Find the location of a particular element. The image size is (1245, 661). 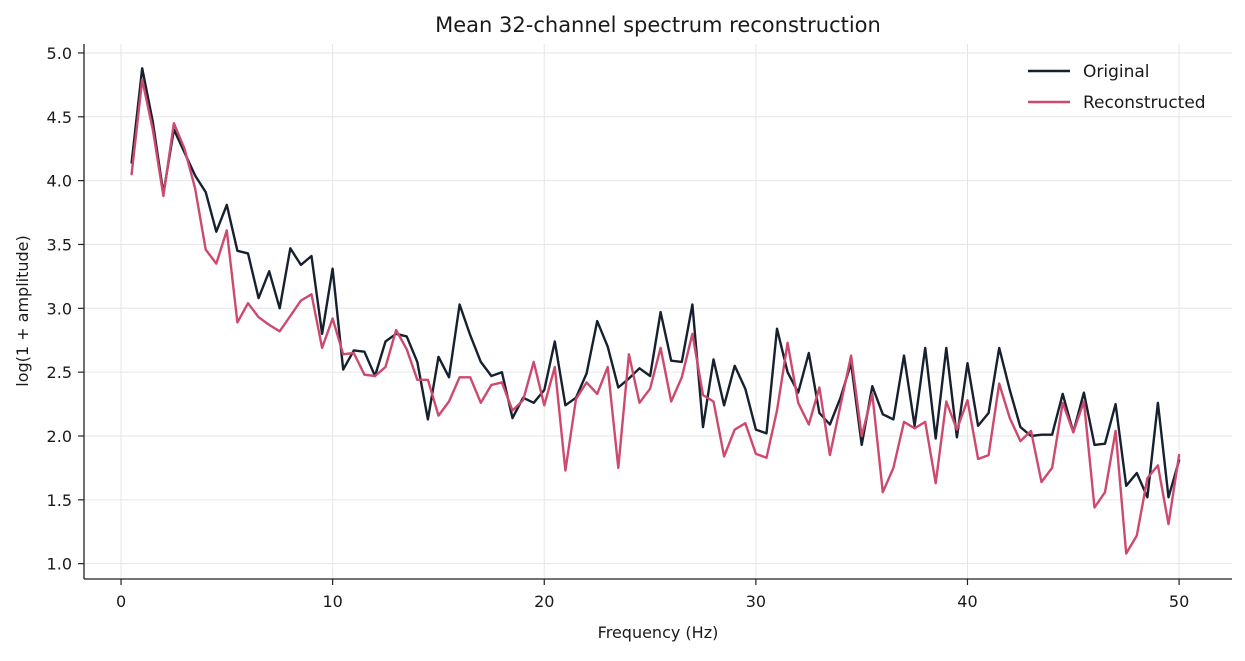

x-tick-label: 50 is located at coordinates (1179, 601).